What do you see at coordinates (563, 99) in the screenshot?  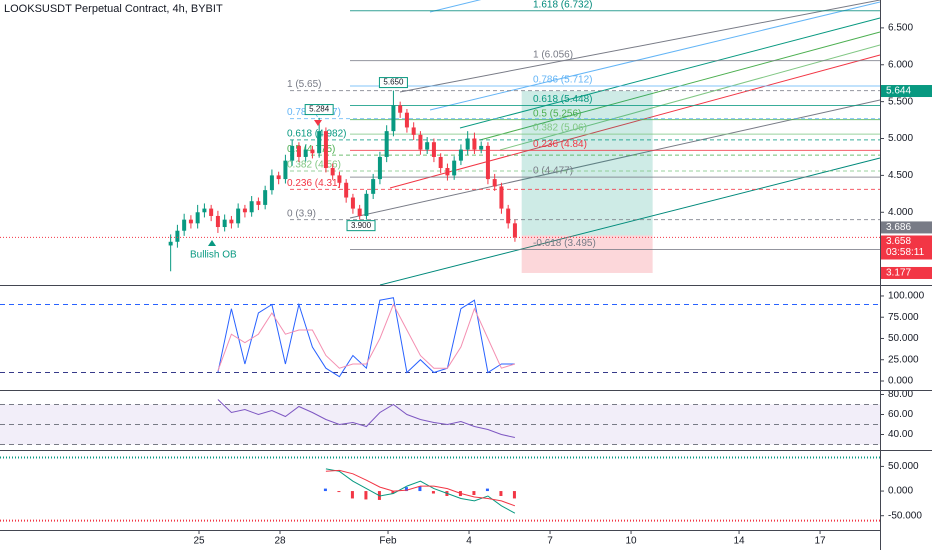 I see `fib-label: 0.618 (5.448)` at bounding box center [563, 99].